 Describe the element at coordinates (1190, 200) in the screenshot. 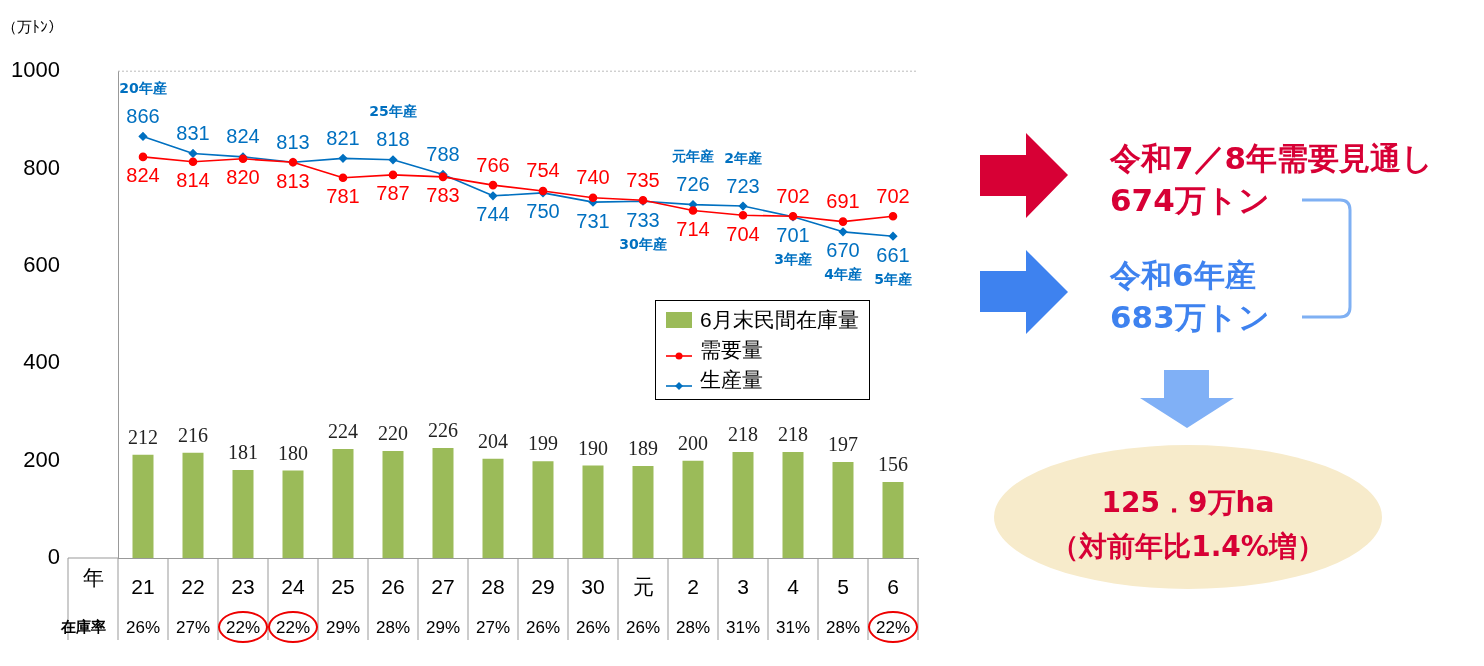

I see `text: 674万トン` at that location.